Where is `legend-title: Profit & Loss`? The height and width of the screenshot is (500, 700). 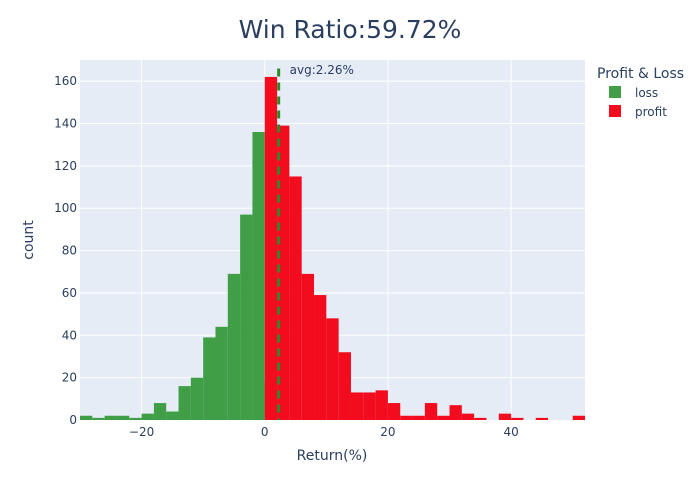 legend-title: Profit & Loss is located at coordinates (640, 74).